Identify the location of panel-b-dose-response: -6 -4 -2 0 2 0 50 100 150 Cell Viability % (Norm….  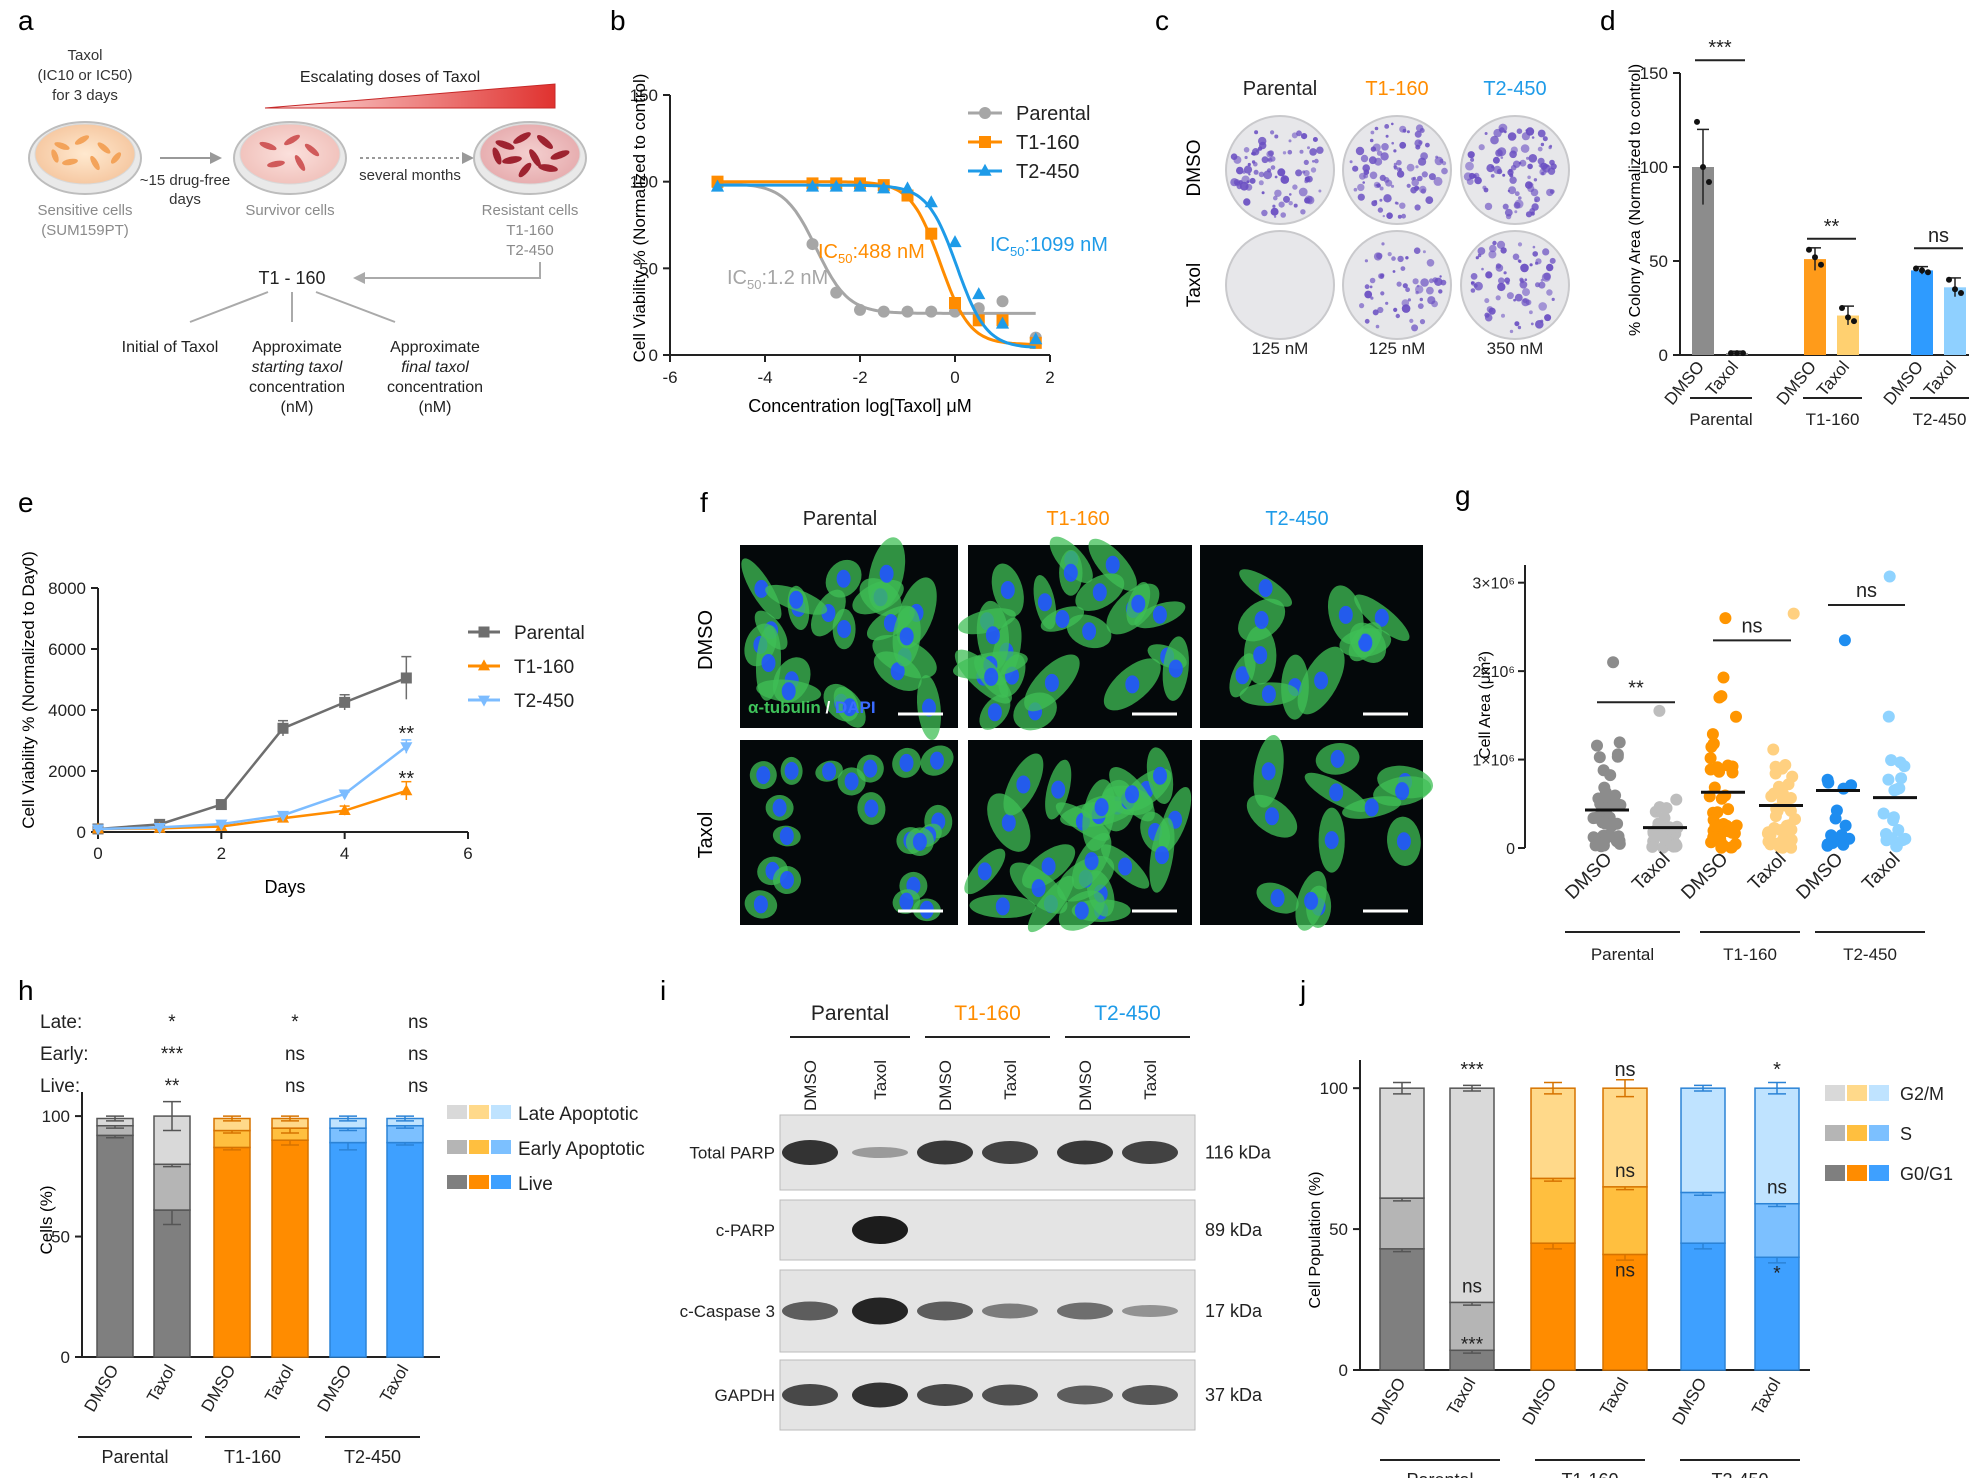
(869, 245).